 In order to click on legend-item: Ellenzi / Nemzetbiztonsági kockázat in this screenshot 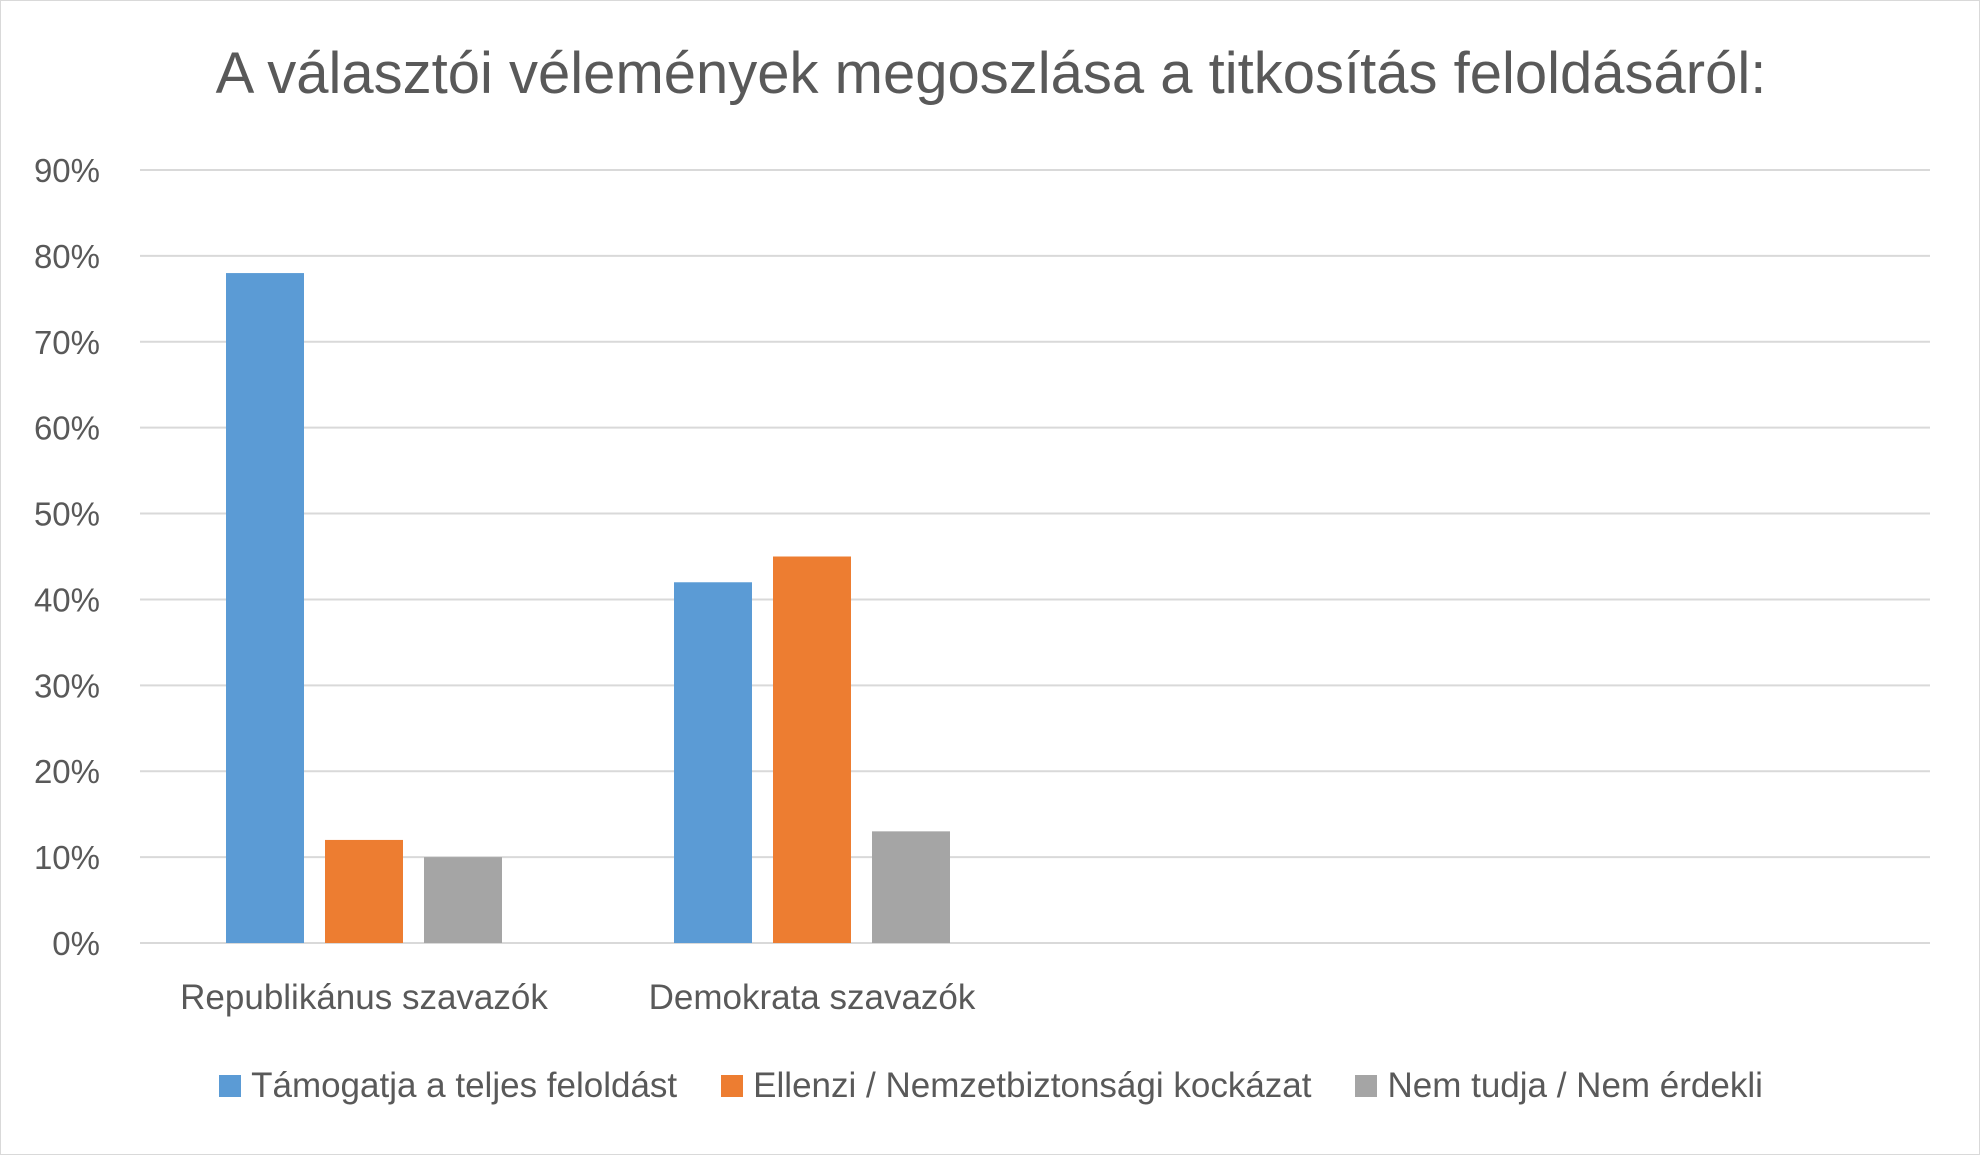, I will do `click(1016, 1086)`.